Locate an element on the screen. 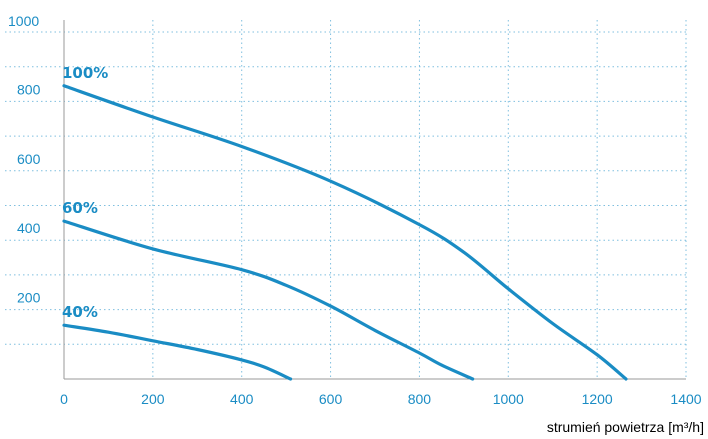 This screenshot has height=439, width=708. x-tick-label: 1400 is located at coordinates (685, 399).